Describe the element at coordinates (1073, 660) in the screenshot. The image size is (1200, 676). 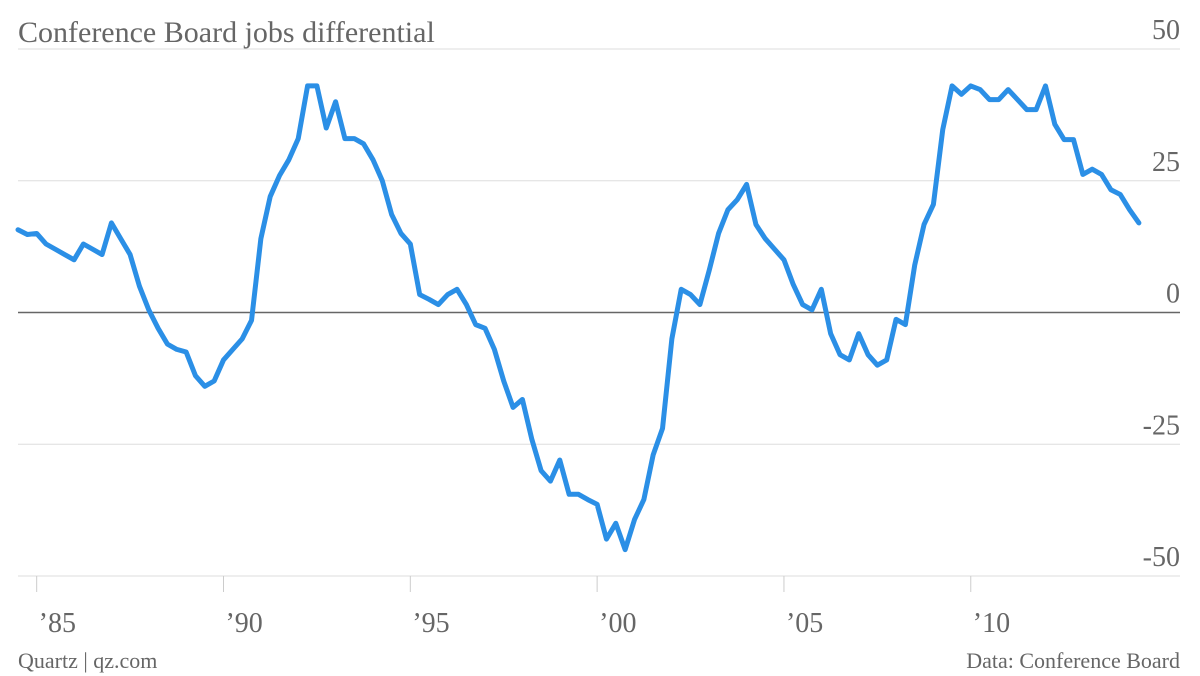
I see `source: Data: Conference Board` at that location.